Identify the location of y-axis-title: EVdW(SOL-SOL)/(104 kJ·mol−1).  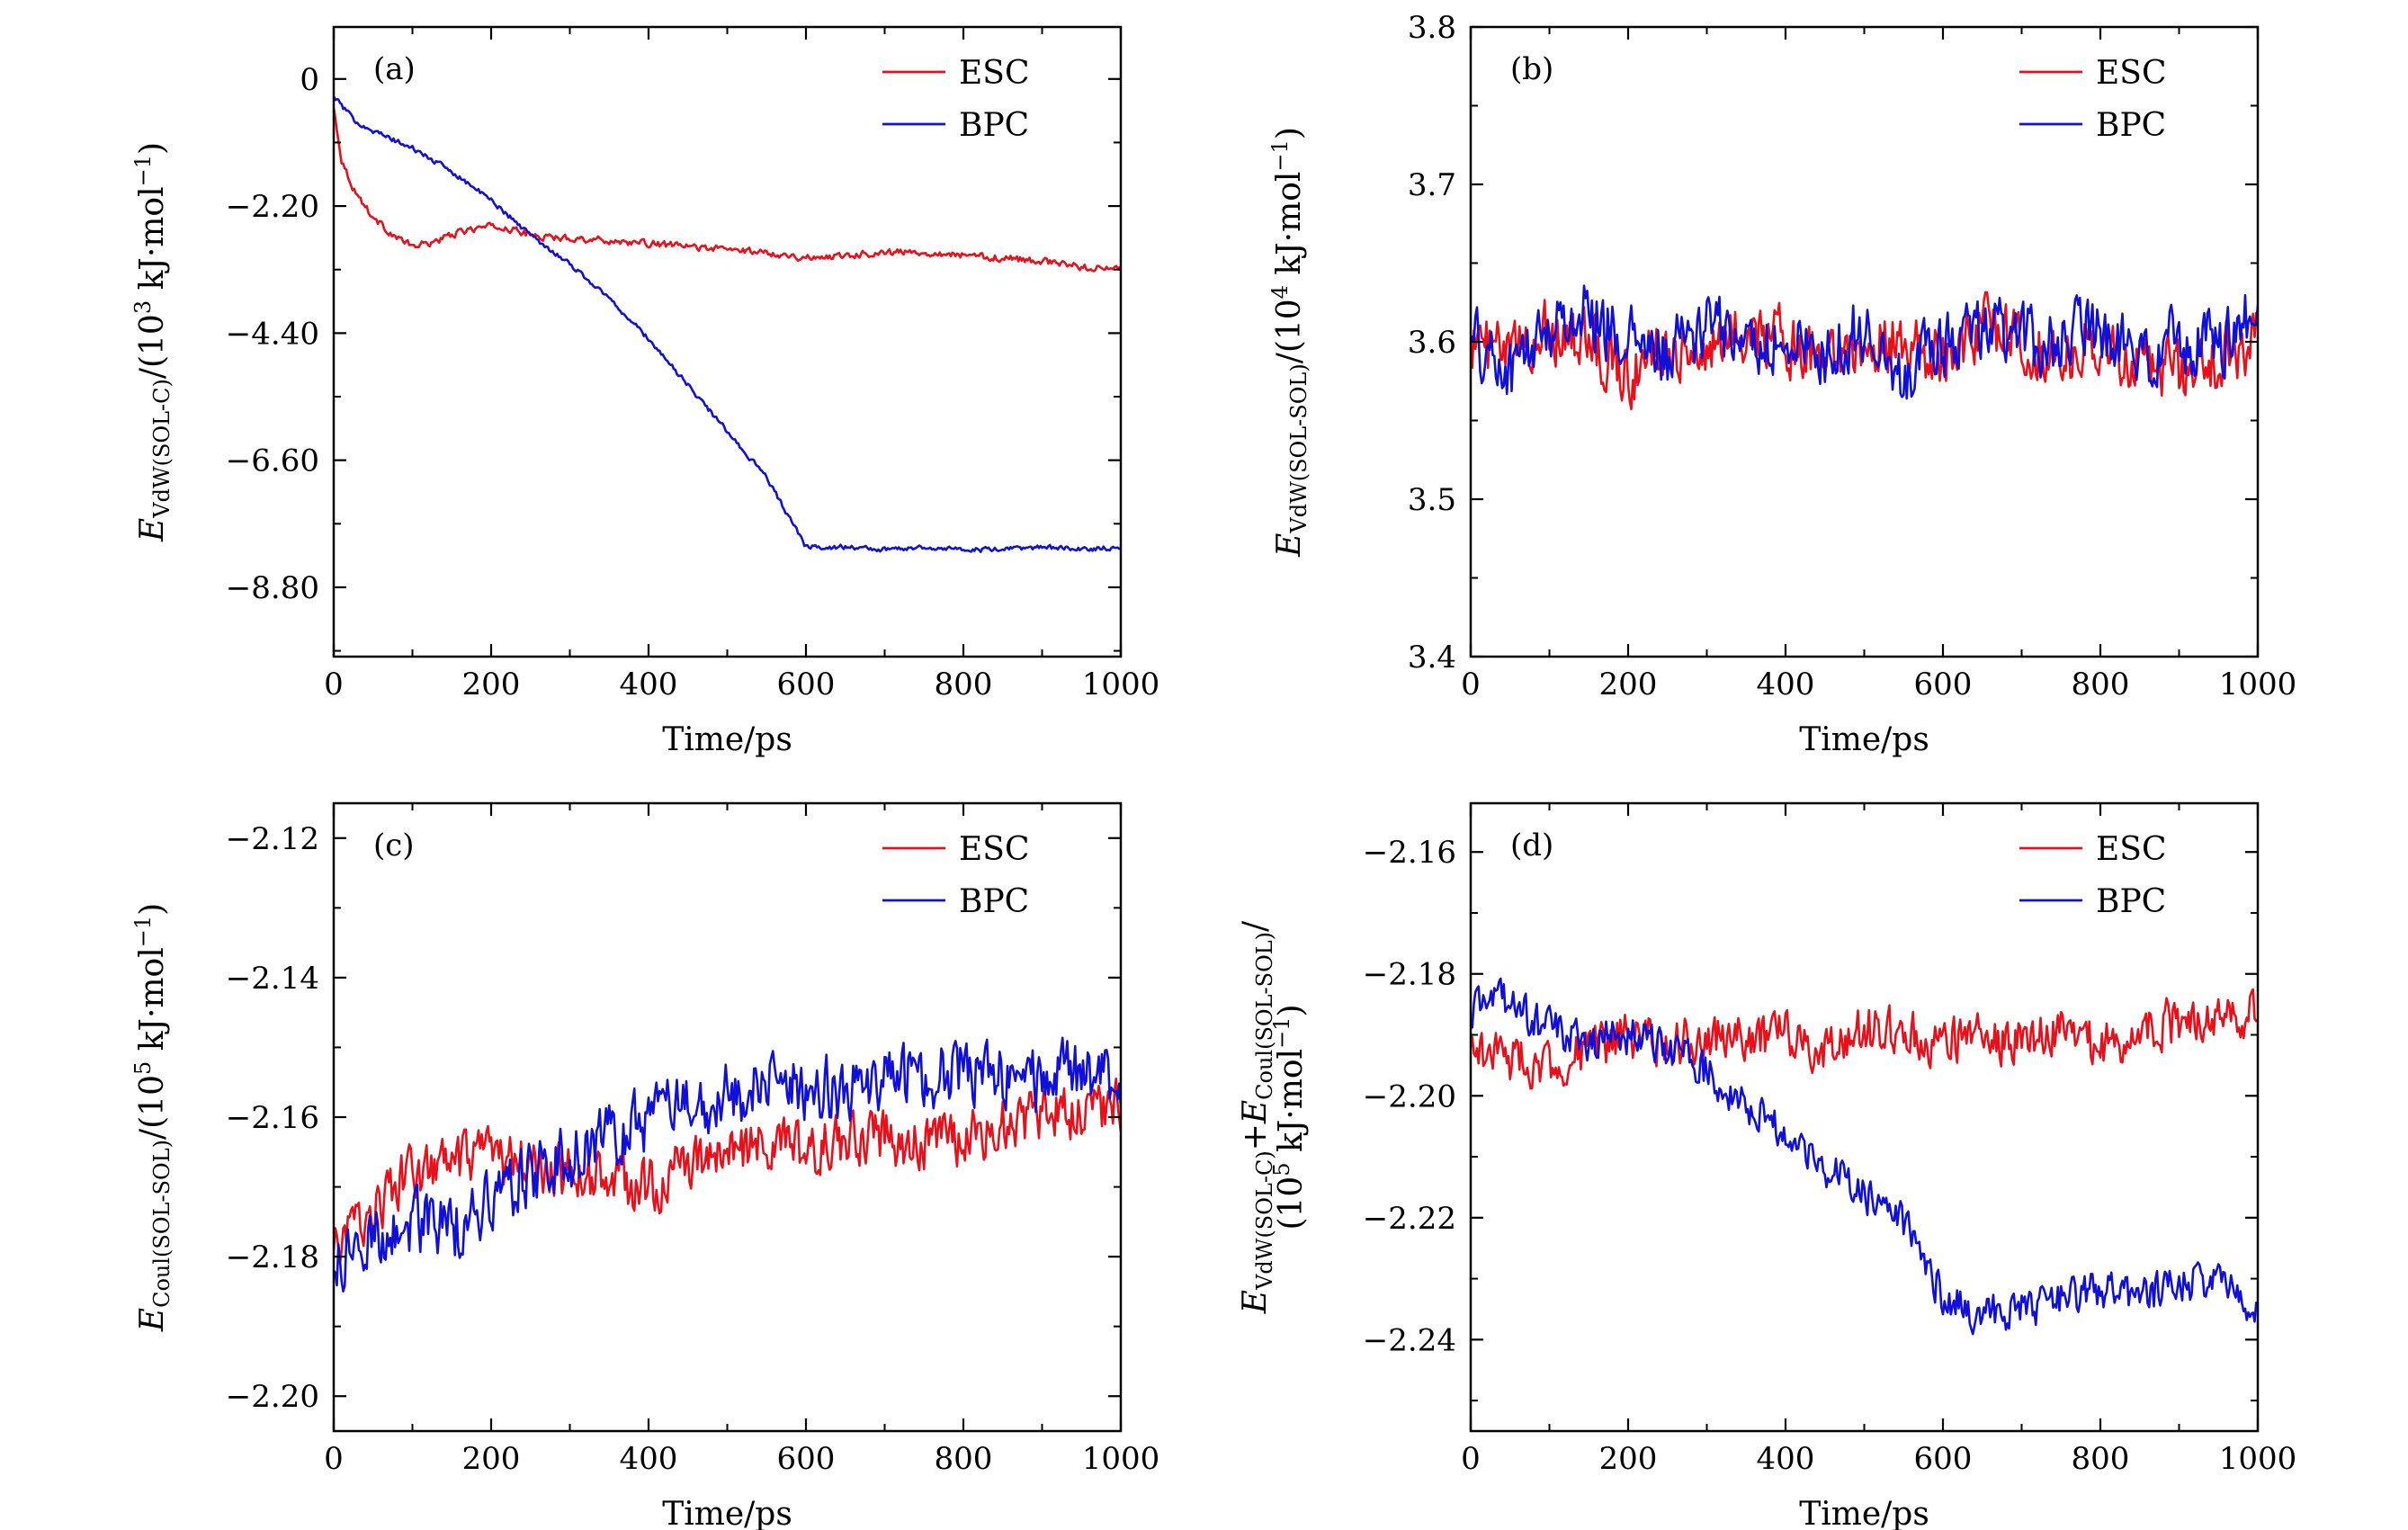
(1289, 342).